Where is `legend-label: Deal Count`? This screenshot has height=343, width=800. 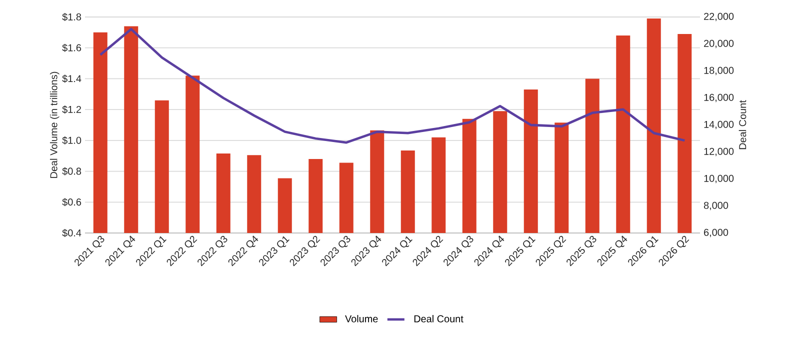
legend-label: Deal Count is located at coordinates (439, 318).